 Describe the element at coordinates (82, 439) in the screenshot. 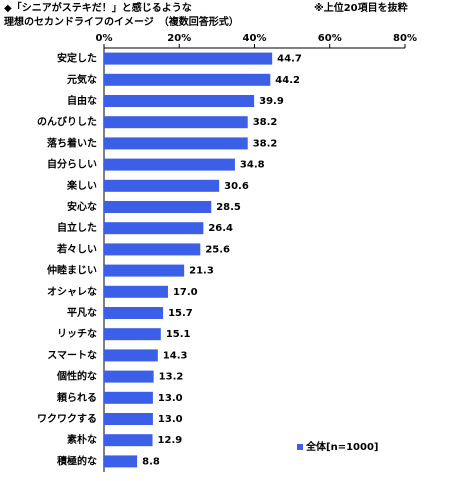

I see `y-tick-label: 素朴な` at that location.